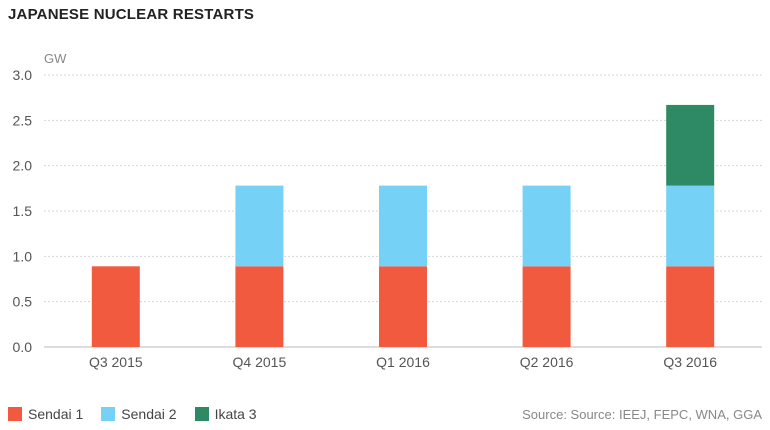 Image resolution: width=770 pixels, height=430 pixels. Describe the element at coordinates (56, 414) in the screenshot. I see `legend-label-sendai-1: Sendai 1` at that location.